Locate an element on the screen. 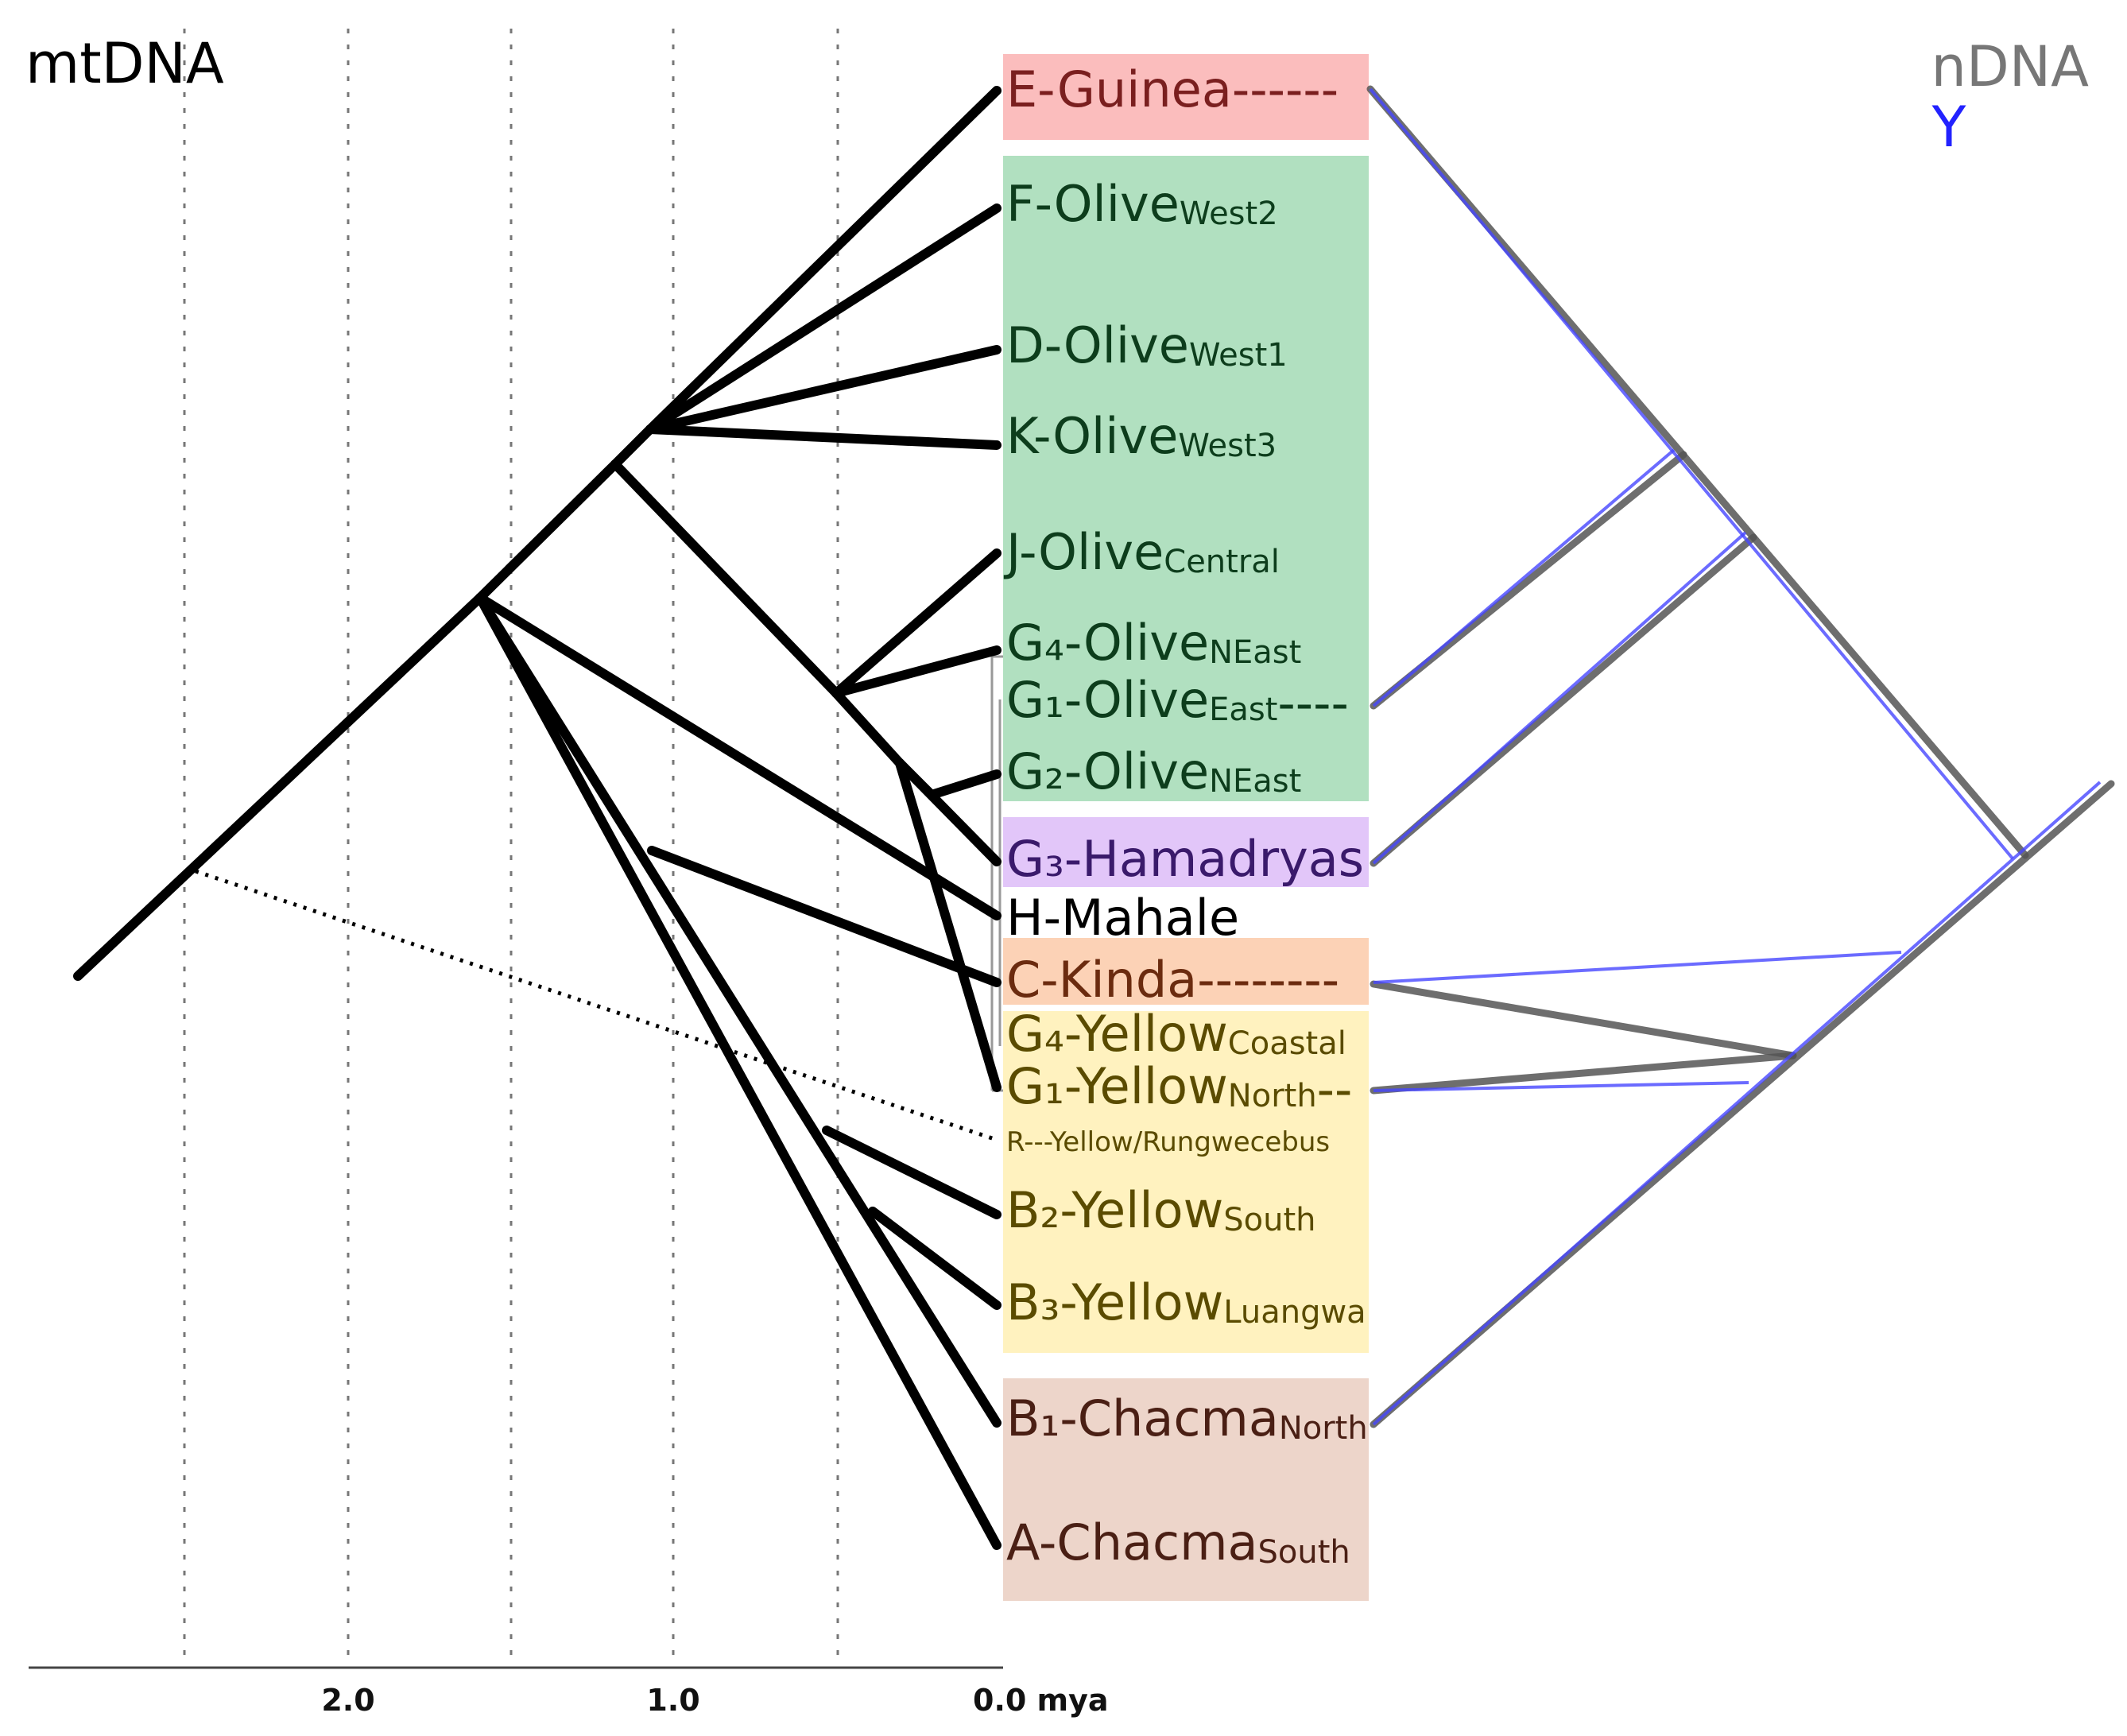 Image resolution: width=2127 pixels, height=1736 pixels. taxon-label: G₁-OliveEast---- is located at coordinates (1177, 701).